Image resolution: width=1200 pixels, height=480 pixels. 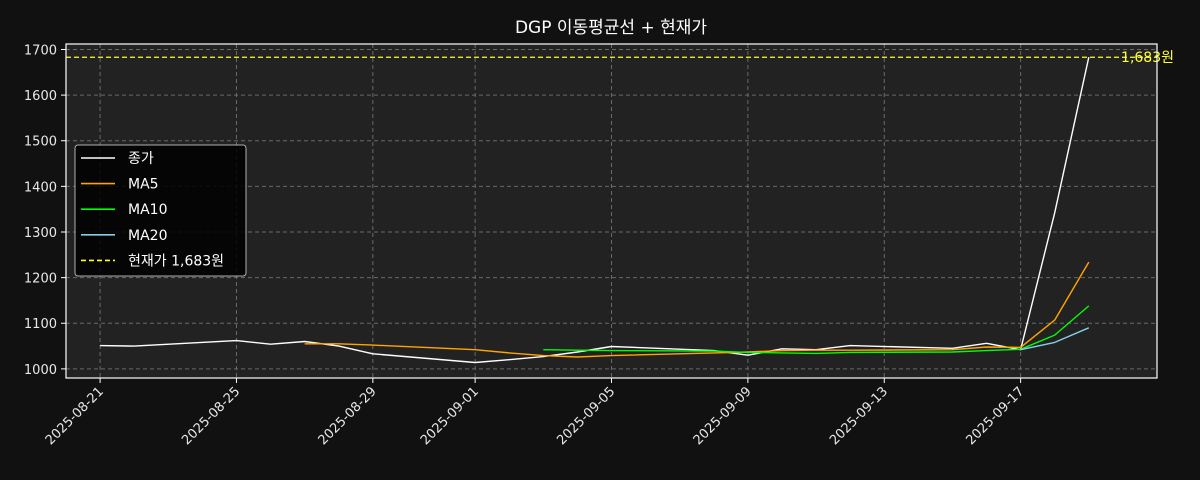 I want to click on chart-title: DGP 이동평균선 + 현재가, so click(x=611, y=28).